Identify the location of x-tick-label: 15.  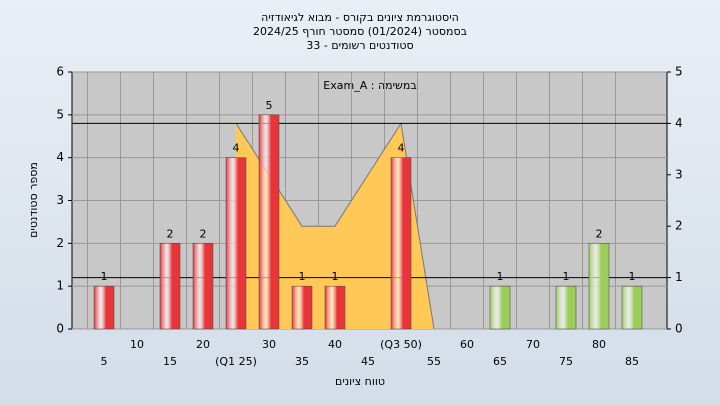
(170, 361).